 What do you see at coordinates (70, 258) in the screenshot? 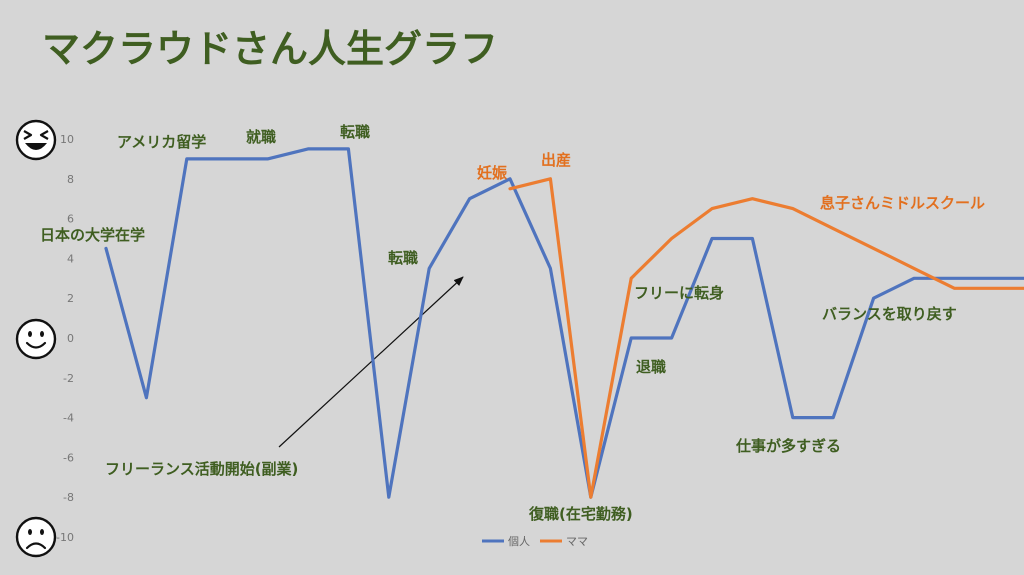
I see `y-tick-label: 4` at bounding box center [70, 258].